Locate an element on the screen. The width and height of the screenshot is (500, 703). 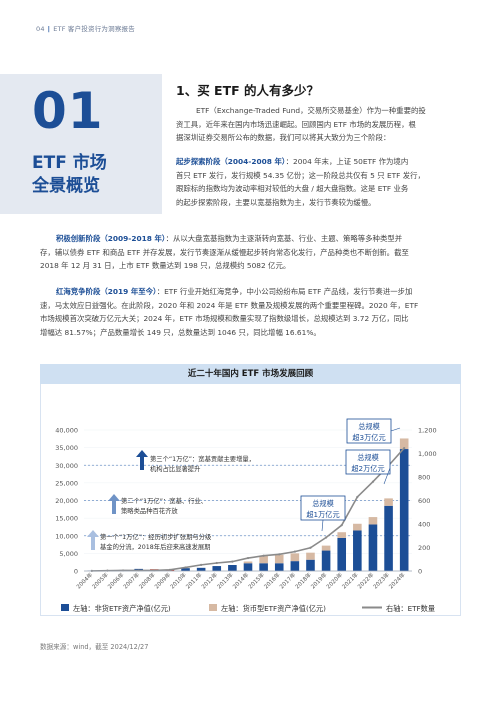
intro-line: 资工具，近年来在国内市场迅速崛起。回顾国内 ETF 市场的发展历程，根 is located at coordinates (296, 124).